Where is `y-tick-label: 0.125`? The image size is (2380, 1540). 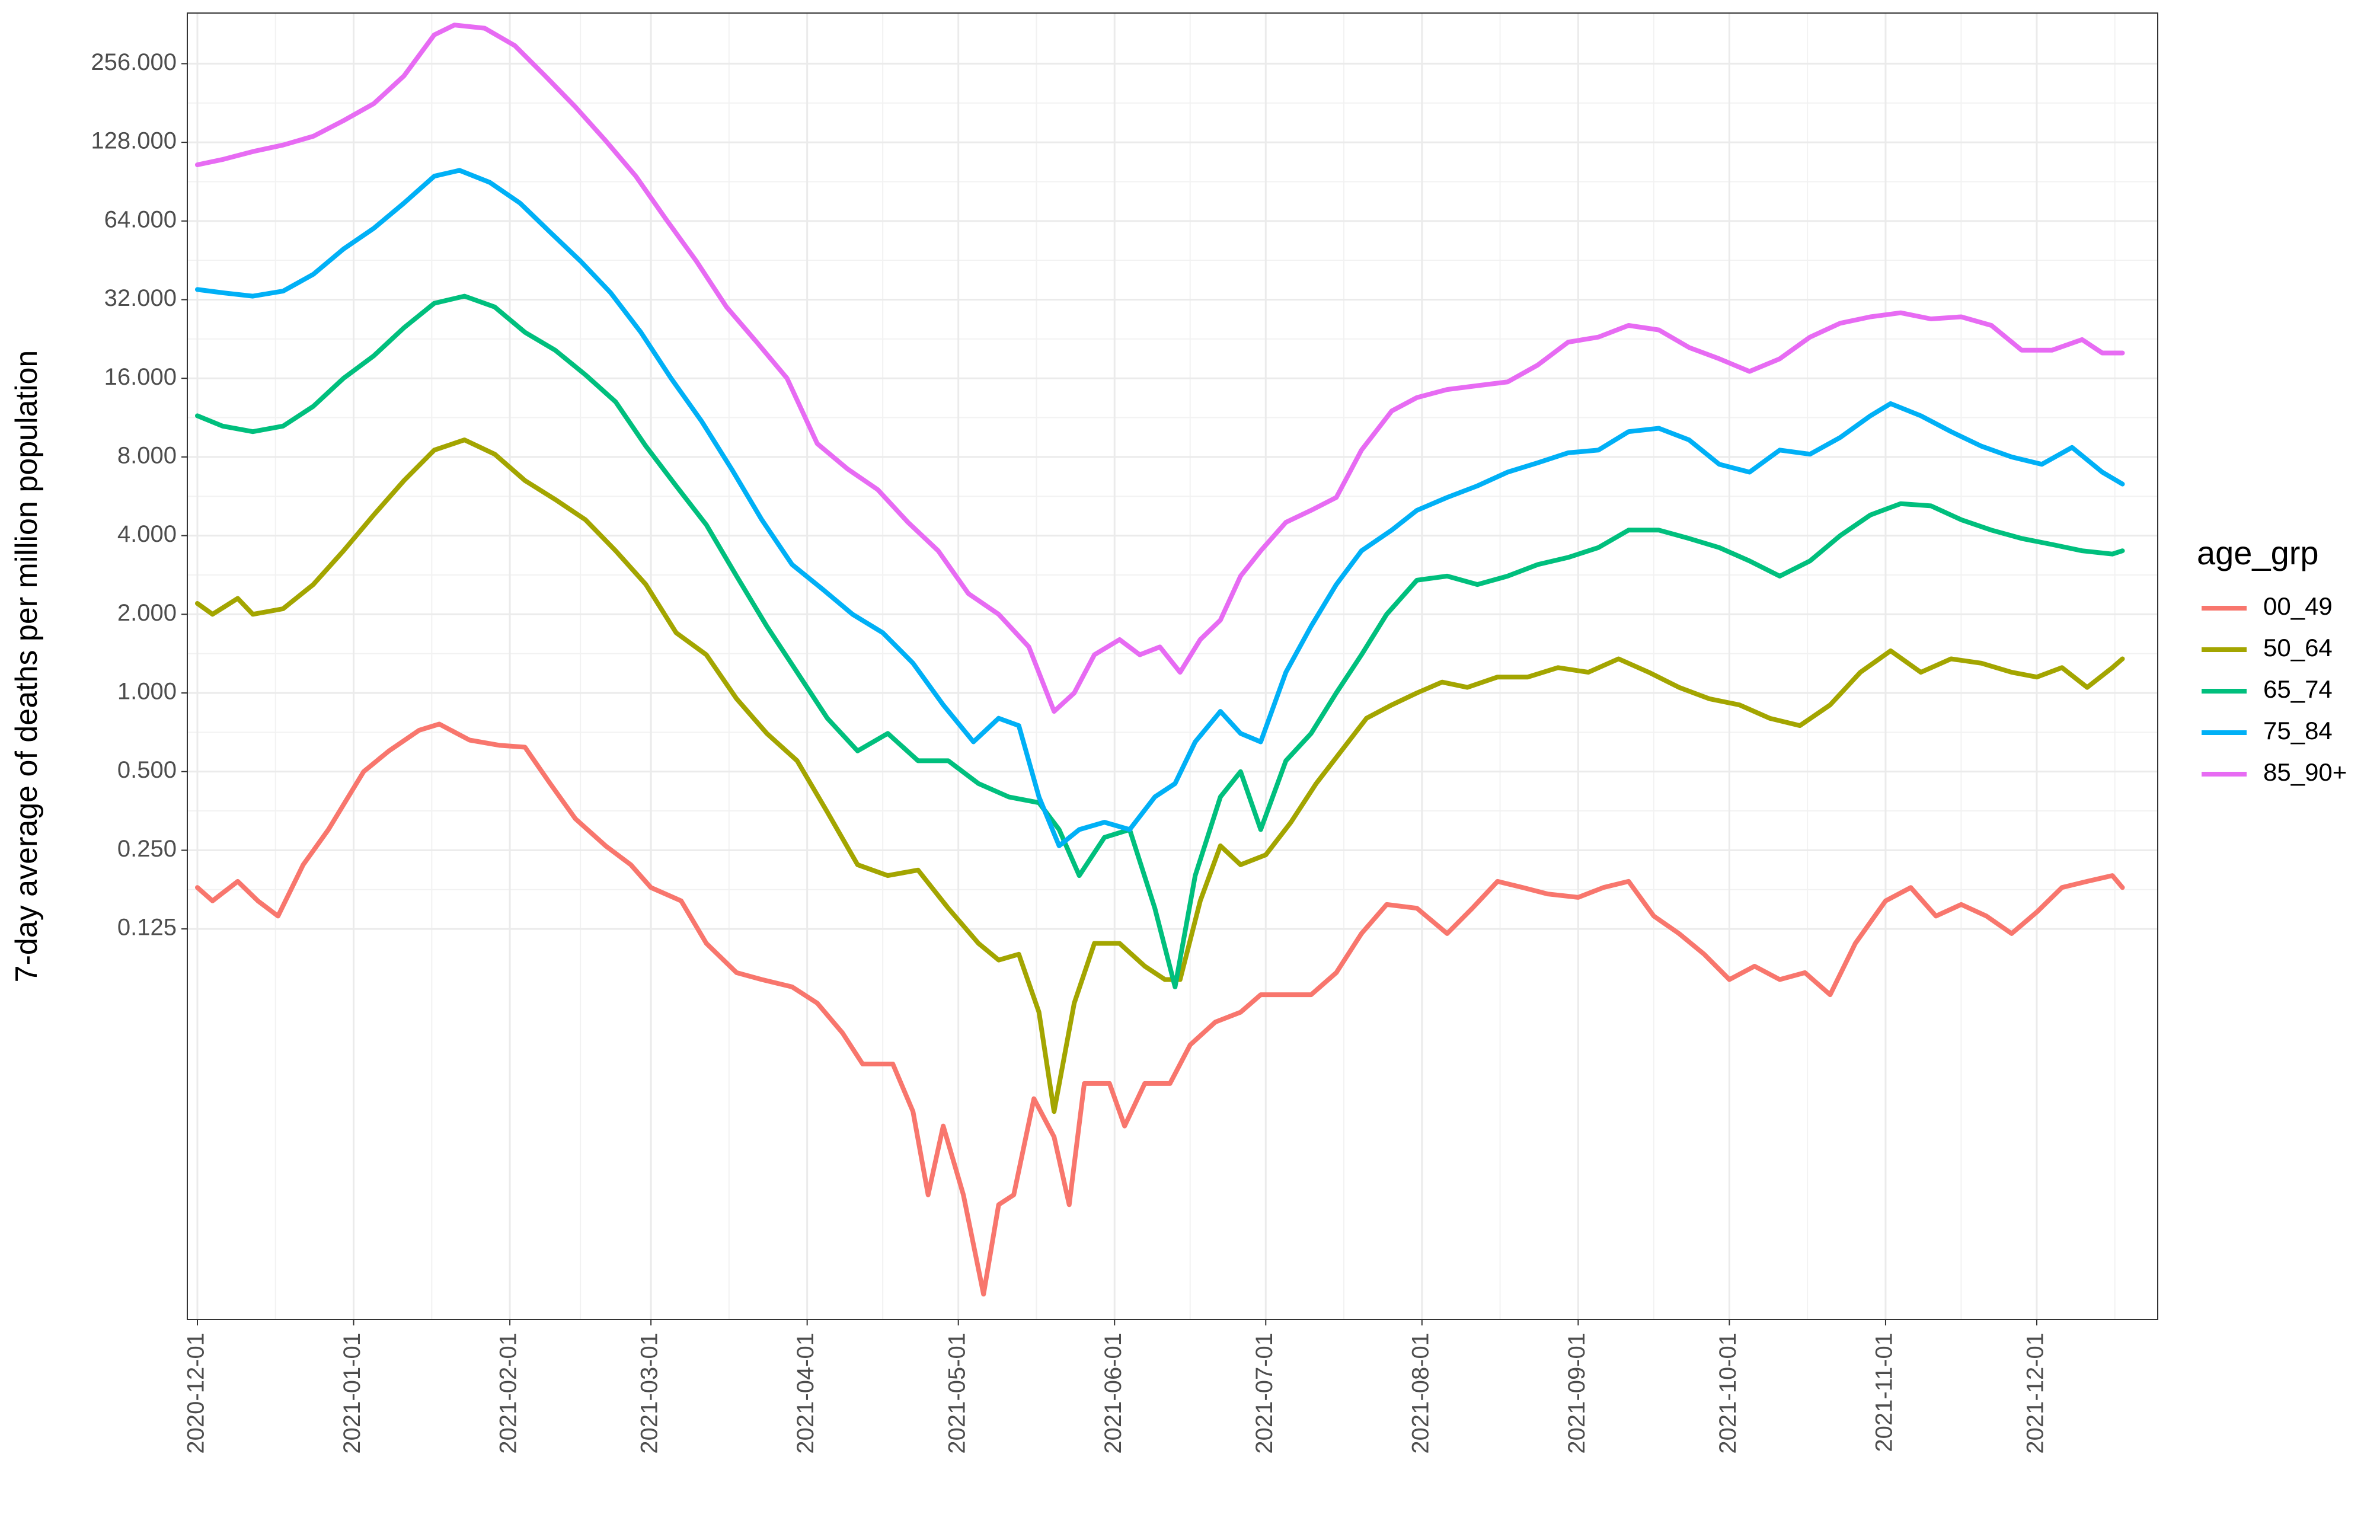 y-tick-label: 0.125 is located at coordinates (147, 928).